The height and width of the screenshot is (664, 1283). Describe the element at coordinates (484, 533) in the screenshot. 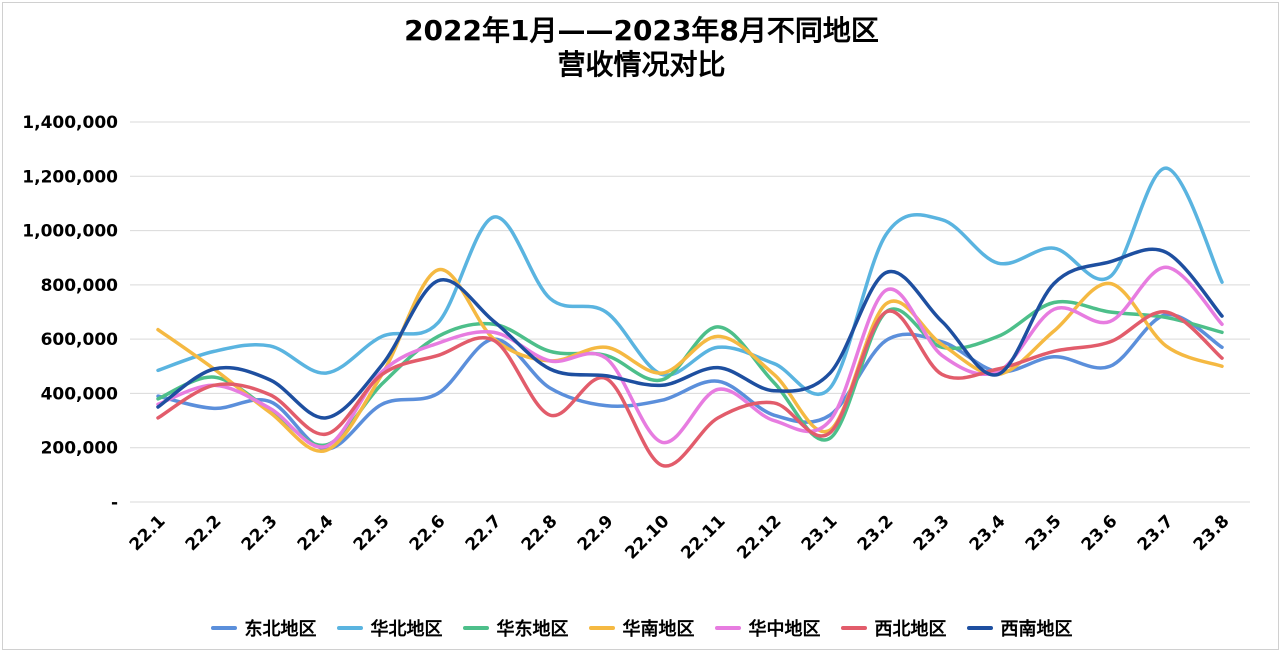

I see `x-tick-label: 22.7` at that location.